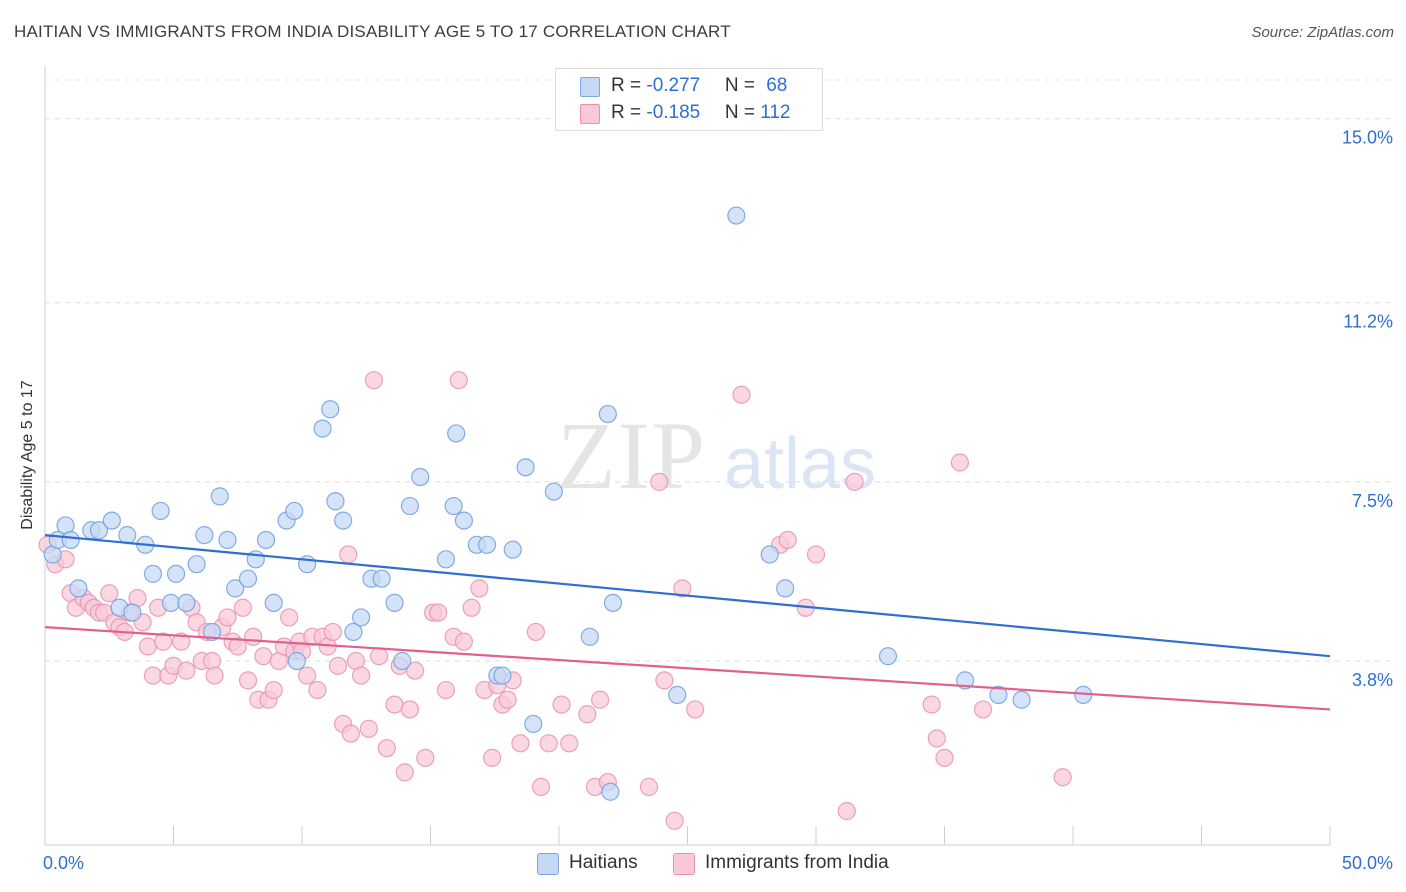 This screenshot has height=892, width=1406. I want to click on watermark-atlas: atlas, so click(800, 464).